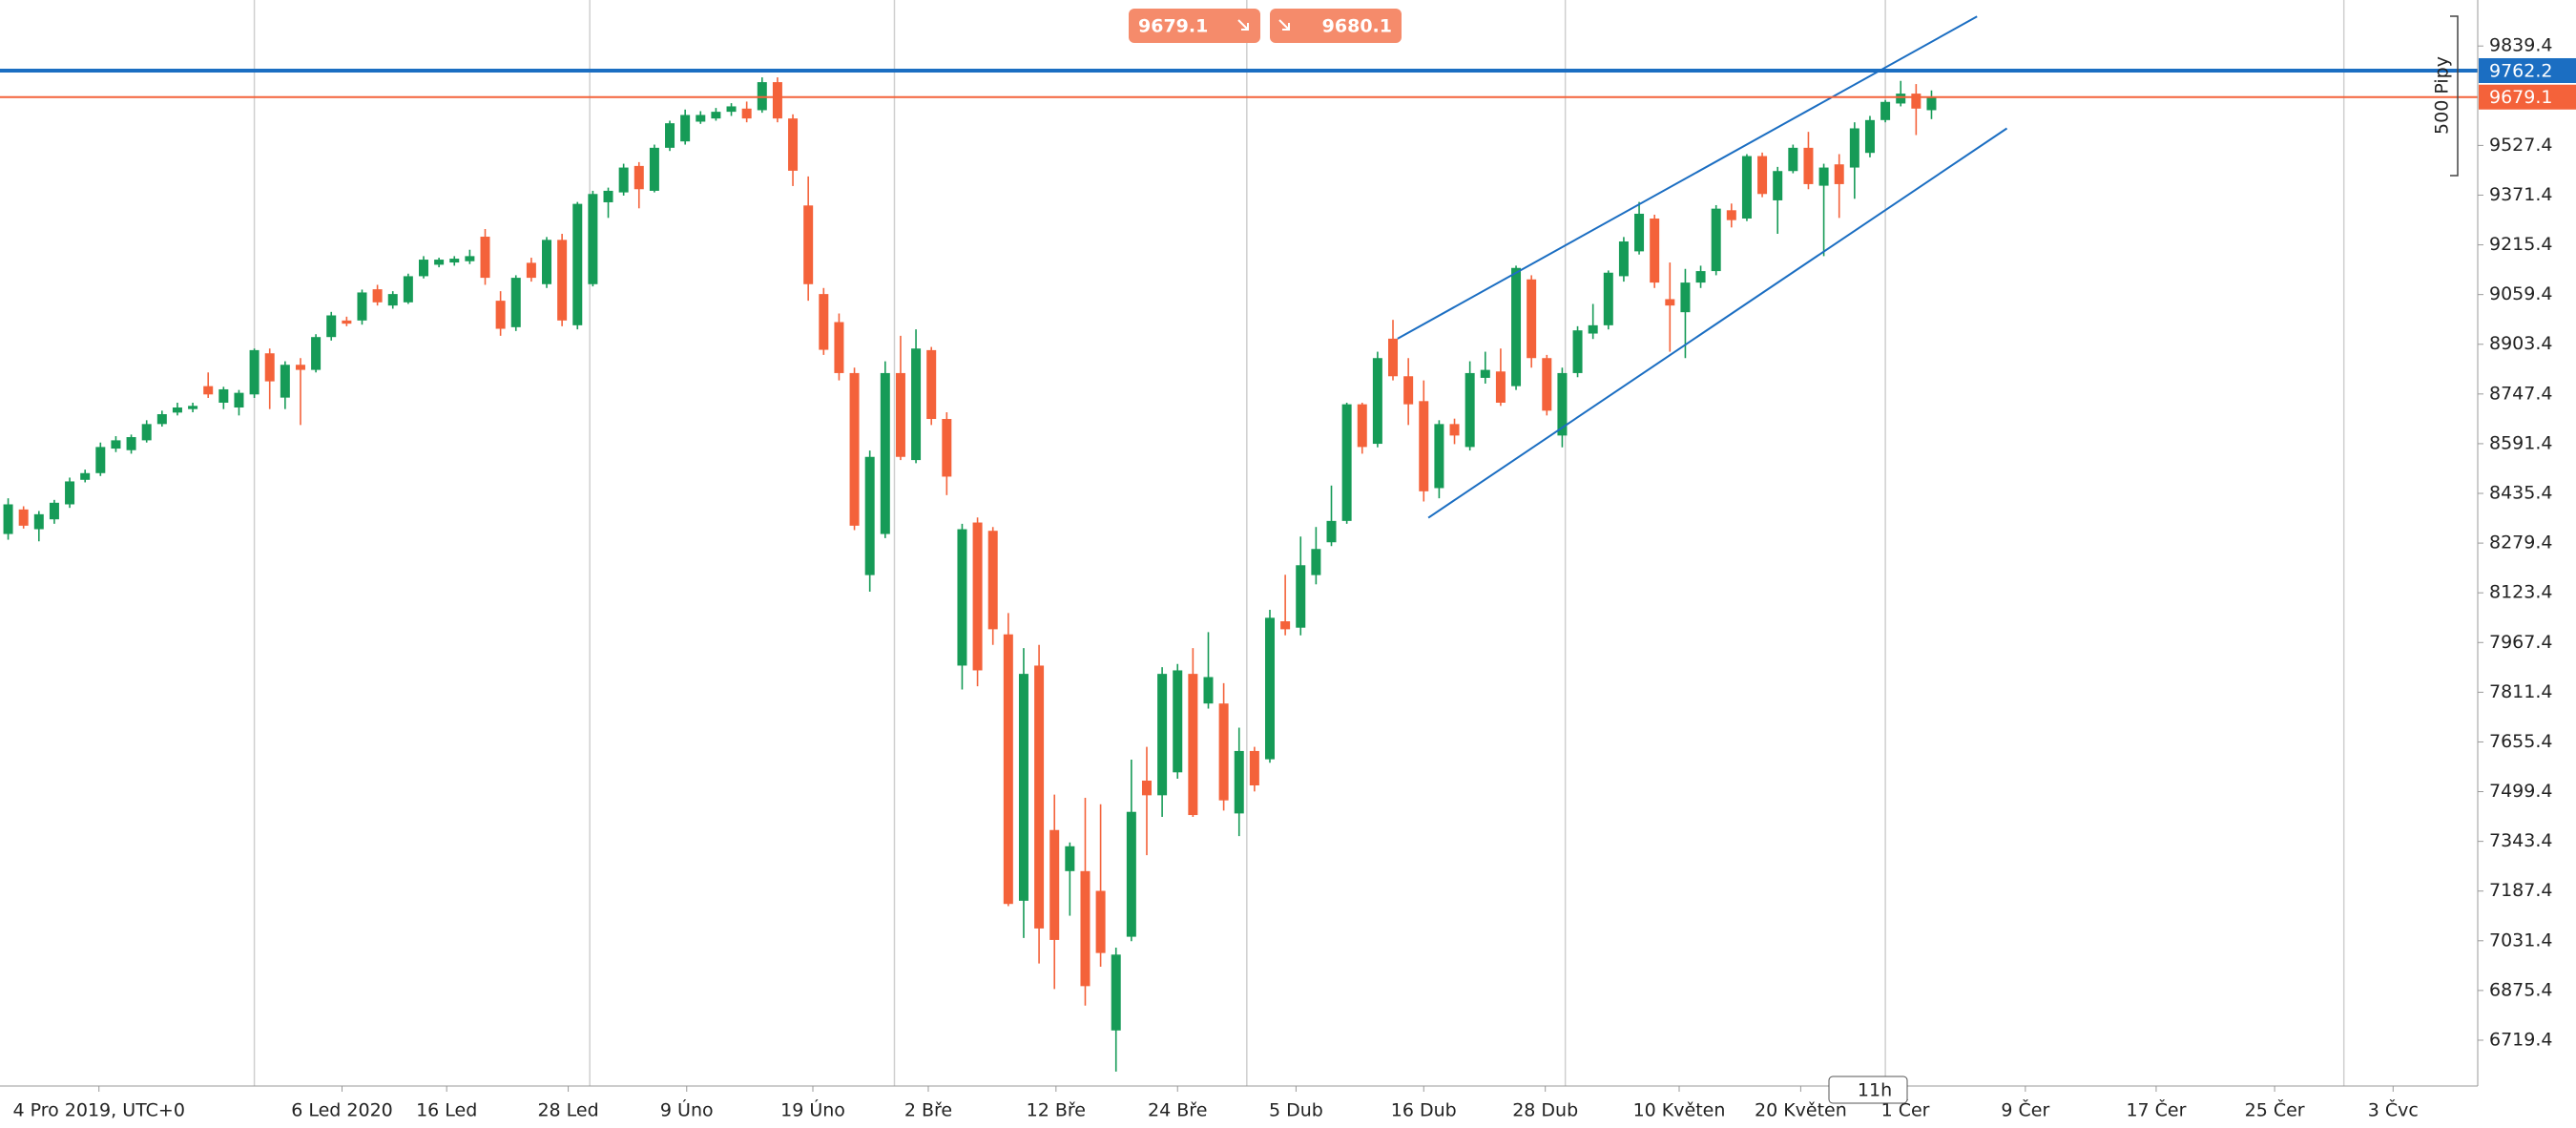  I want to click on buy-price: 9680.1, so click(1357, 26).